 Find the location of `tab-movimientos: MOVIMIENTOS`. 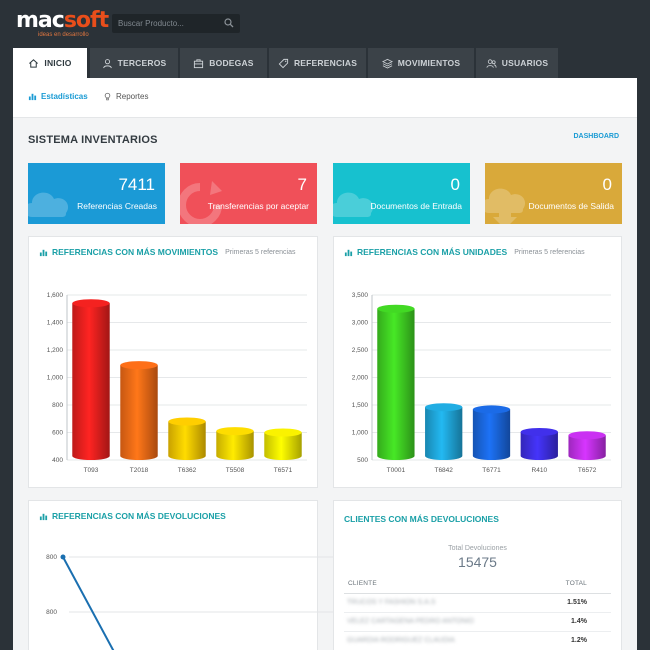

tab-movimientos: MOVIMIENTOS is located at coordinates (421, 63).